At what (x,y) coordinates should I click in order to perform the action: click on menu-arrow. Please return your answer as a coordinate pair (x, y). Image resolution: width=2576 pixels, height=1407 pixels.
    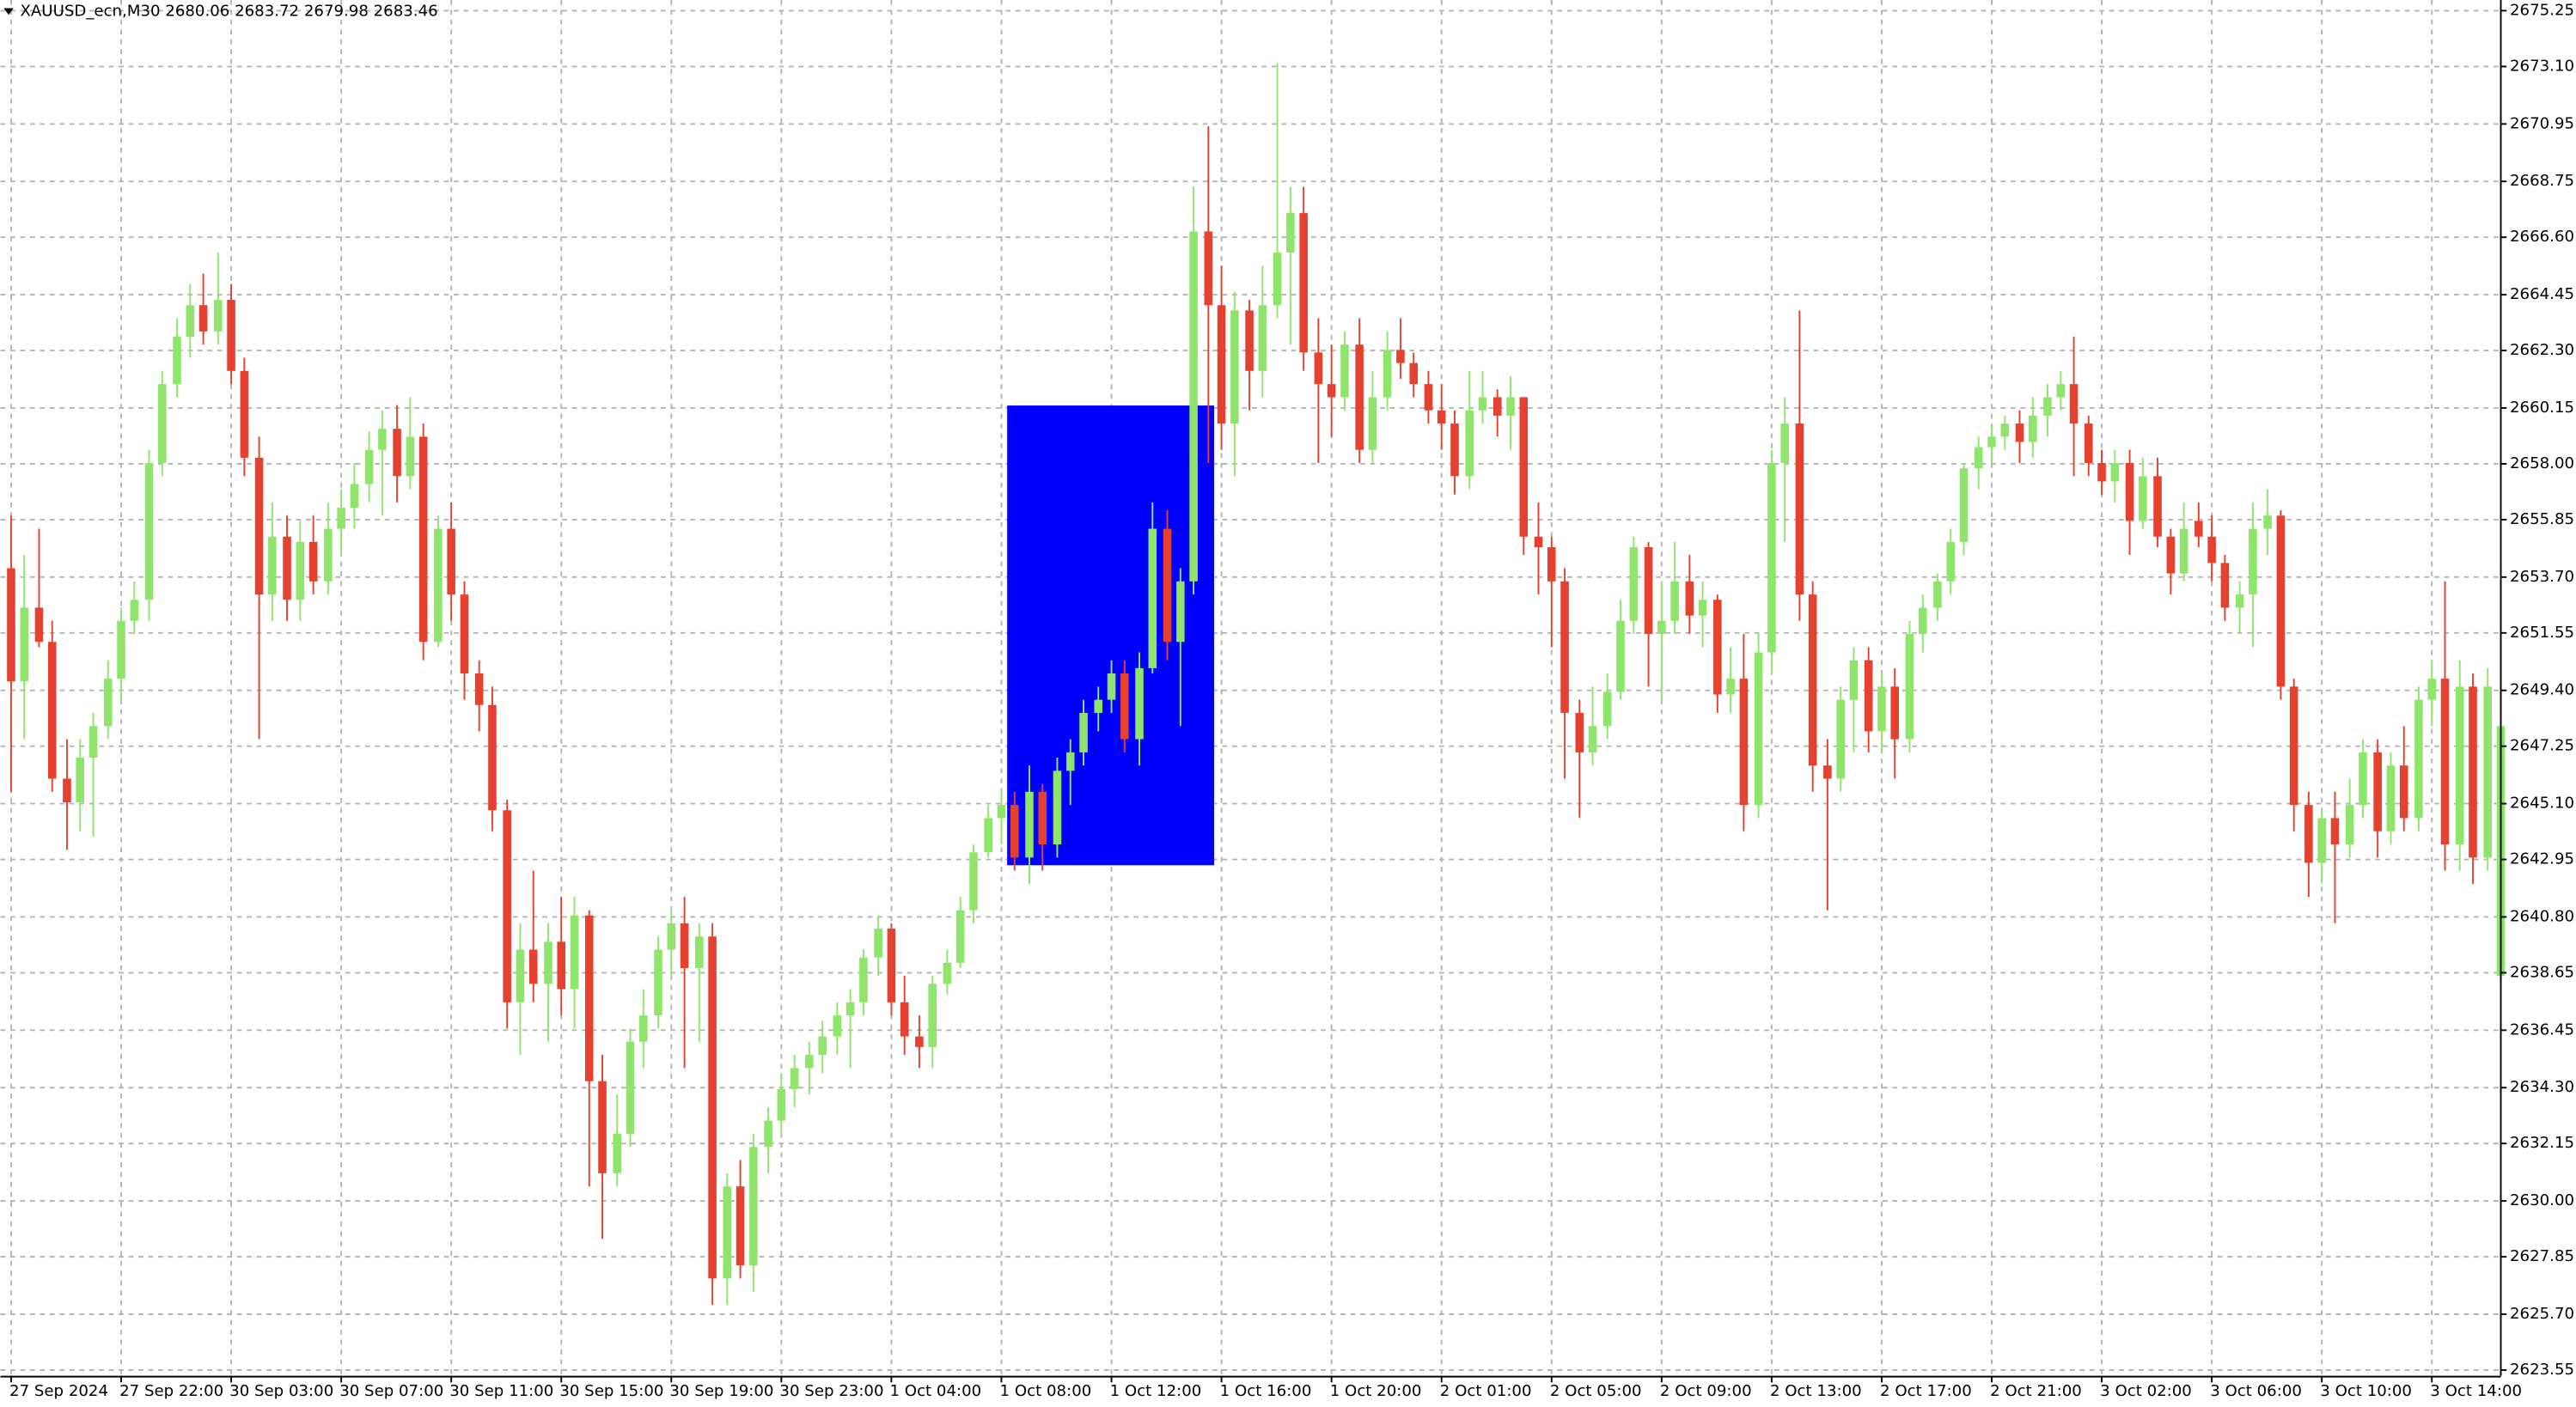
    Looking at the image, I should click on (8, 11).